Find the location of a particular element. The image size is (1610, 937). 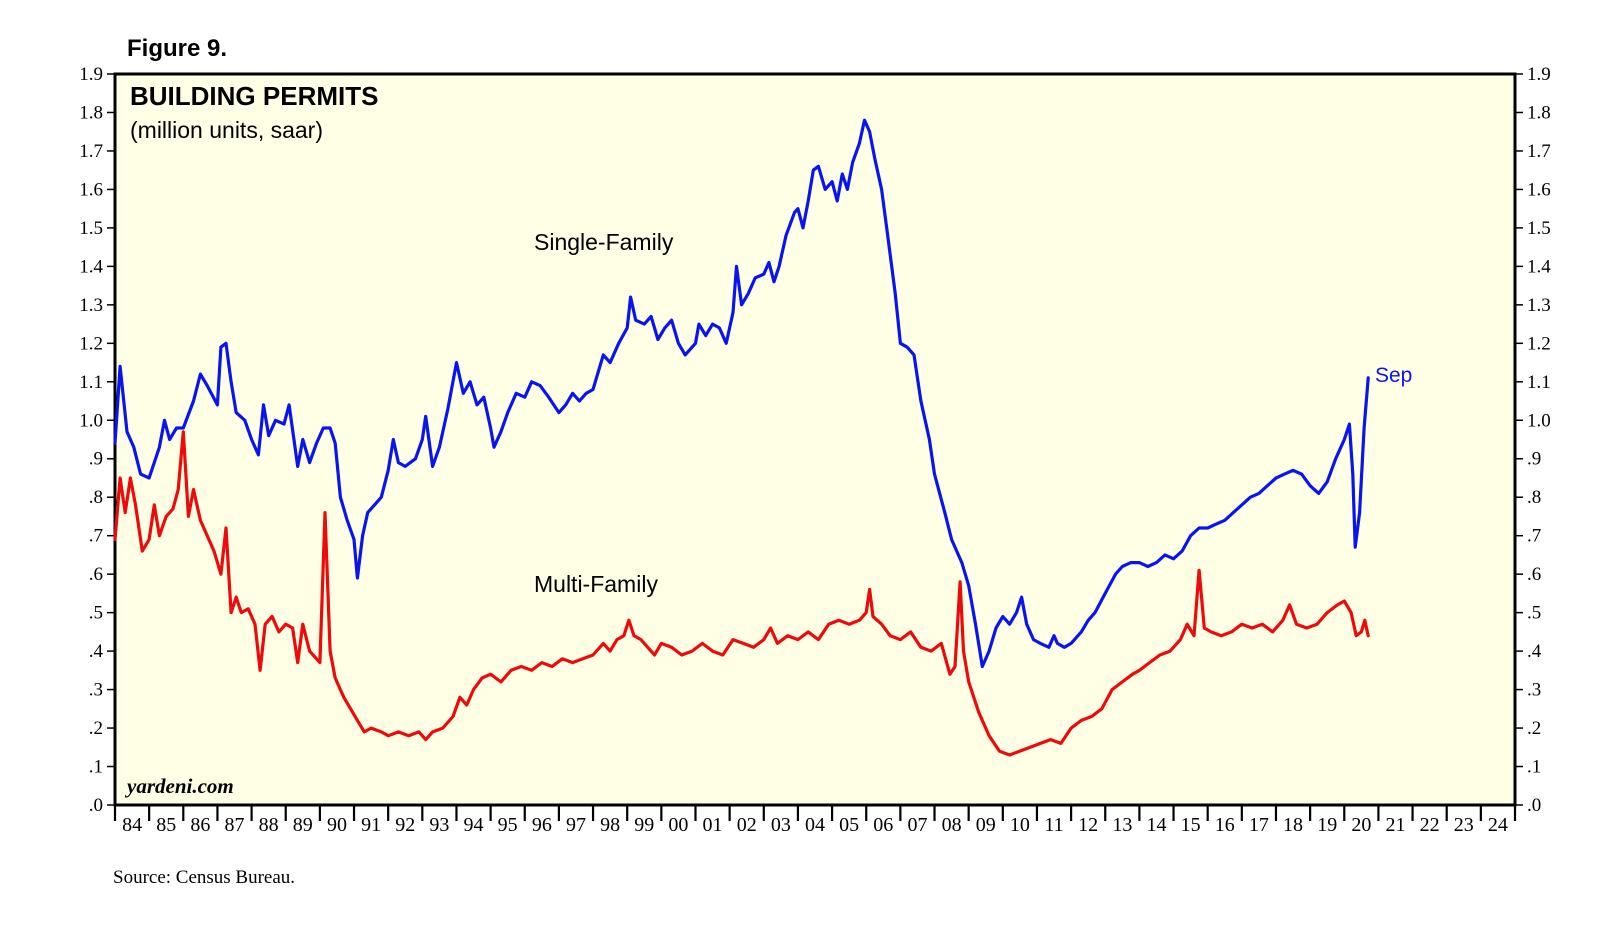

x-tick-label: 85 is located at coordinates (166, 825).